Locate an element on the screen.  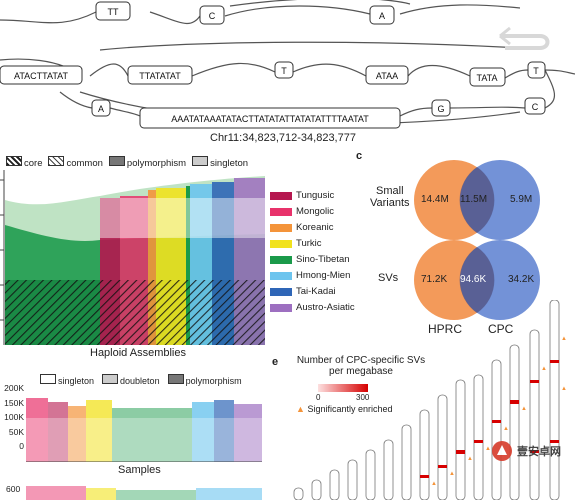
legend-singleton: singleton is located at coordinates (220, 162).